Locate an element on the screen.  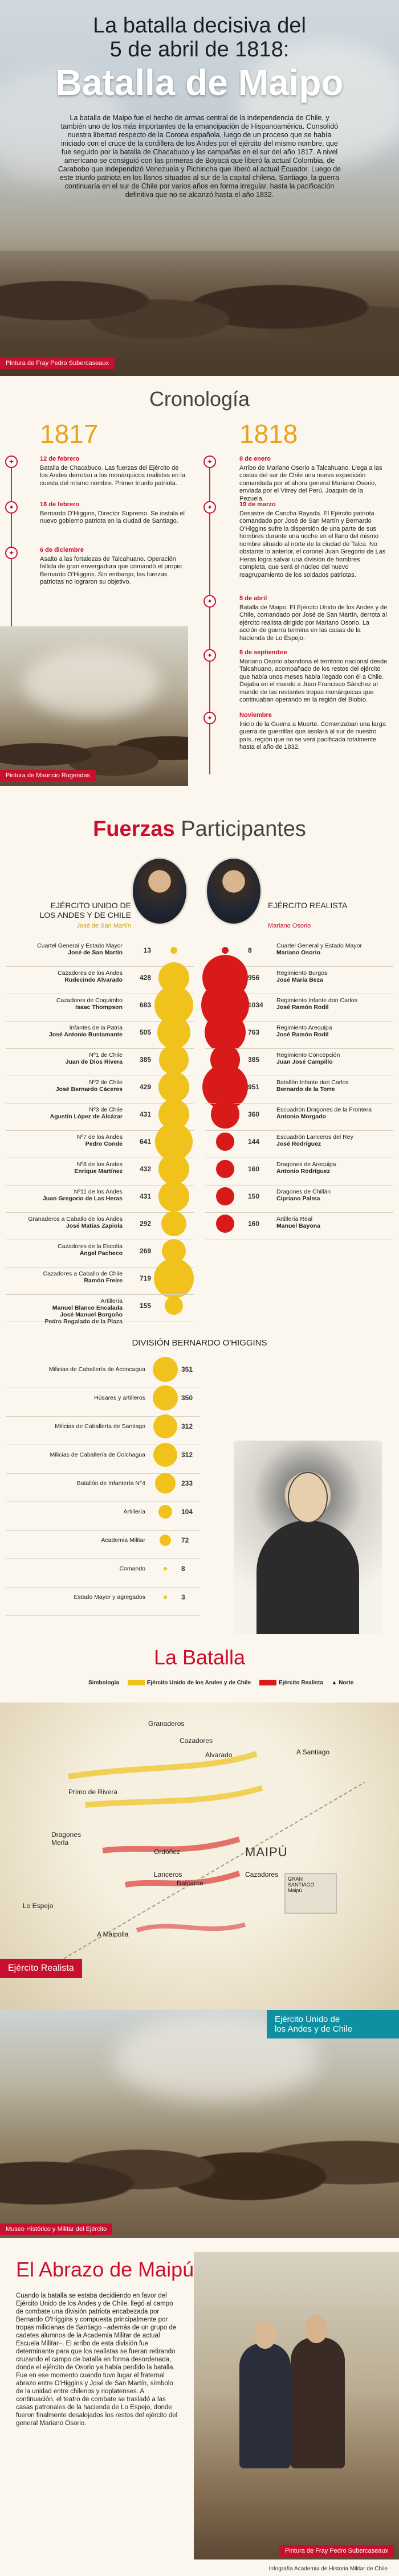
force-row: Cazadores de Coquimbo Isaac Thompson is located at coordinates (64, 1004).